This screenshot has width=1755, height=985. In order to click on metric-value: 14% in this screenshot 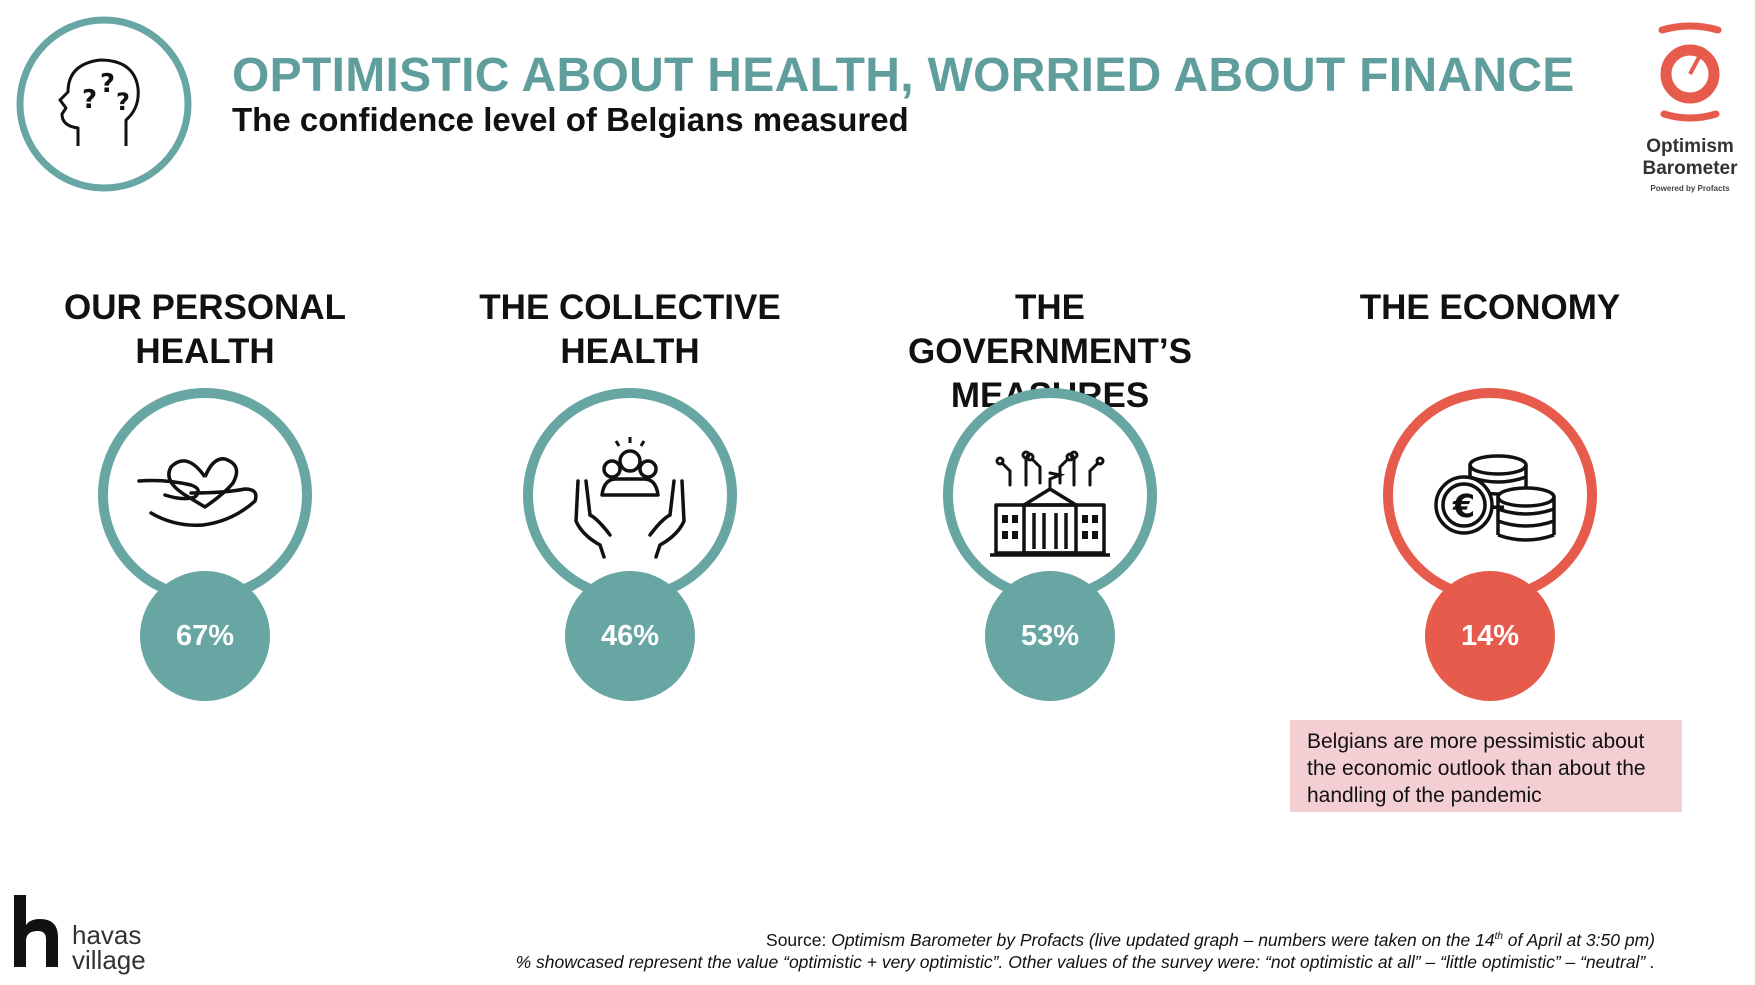, I will do `click(1490, 636)`.